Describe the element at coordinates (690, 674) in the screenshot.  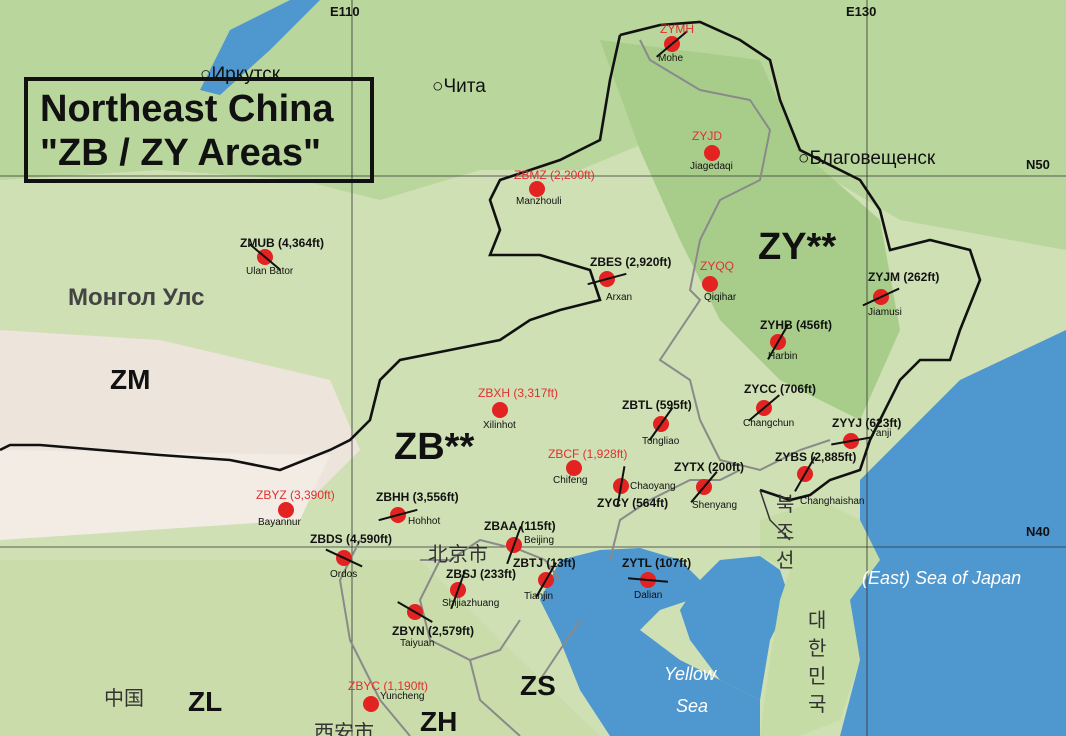
I see `sea-yellow-1: Yellow` at that location.